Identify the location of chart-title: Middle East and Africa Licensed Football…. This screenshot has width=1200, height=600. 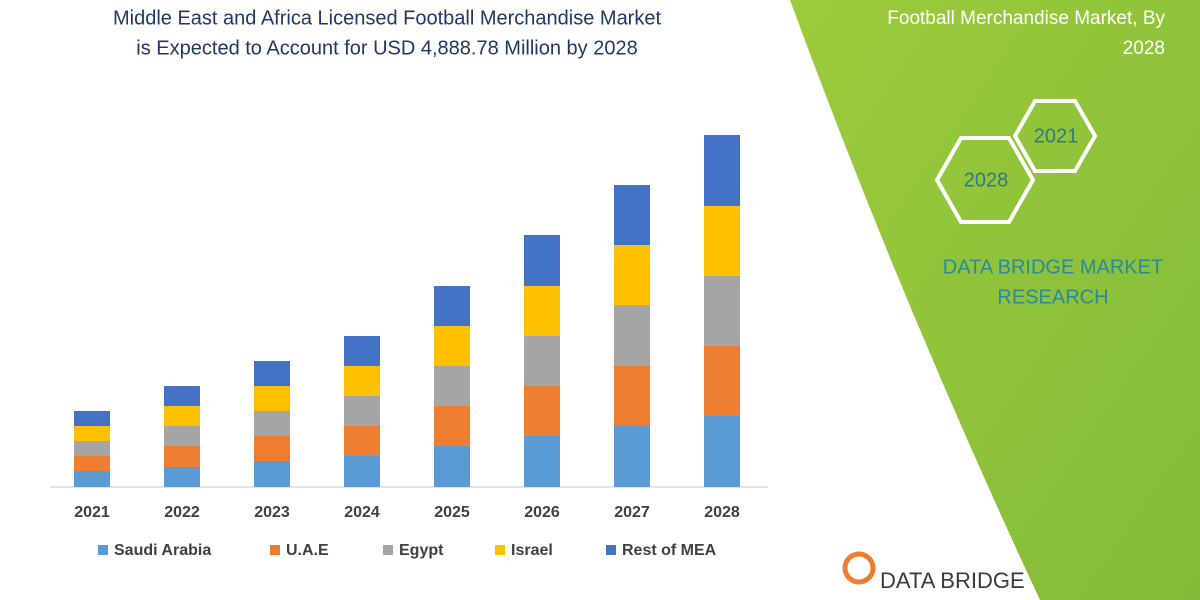
(387, 18).